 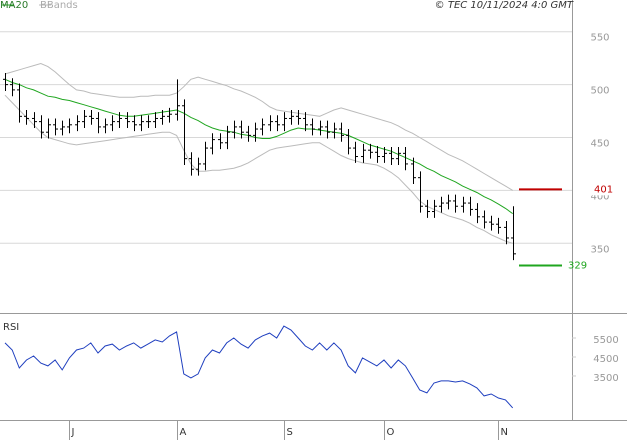 What do you see at coordinates (577, 265) in the screenshot?
I see `level-label: 329` at bounding box center [577, 265].